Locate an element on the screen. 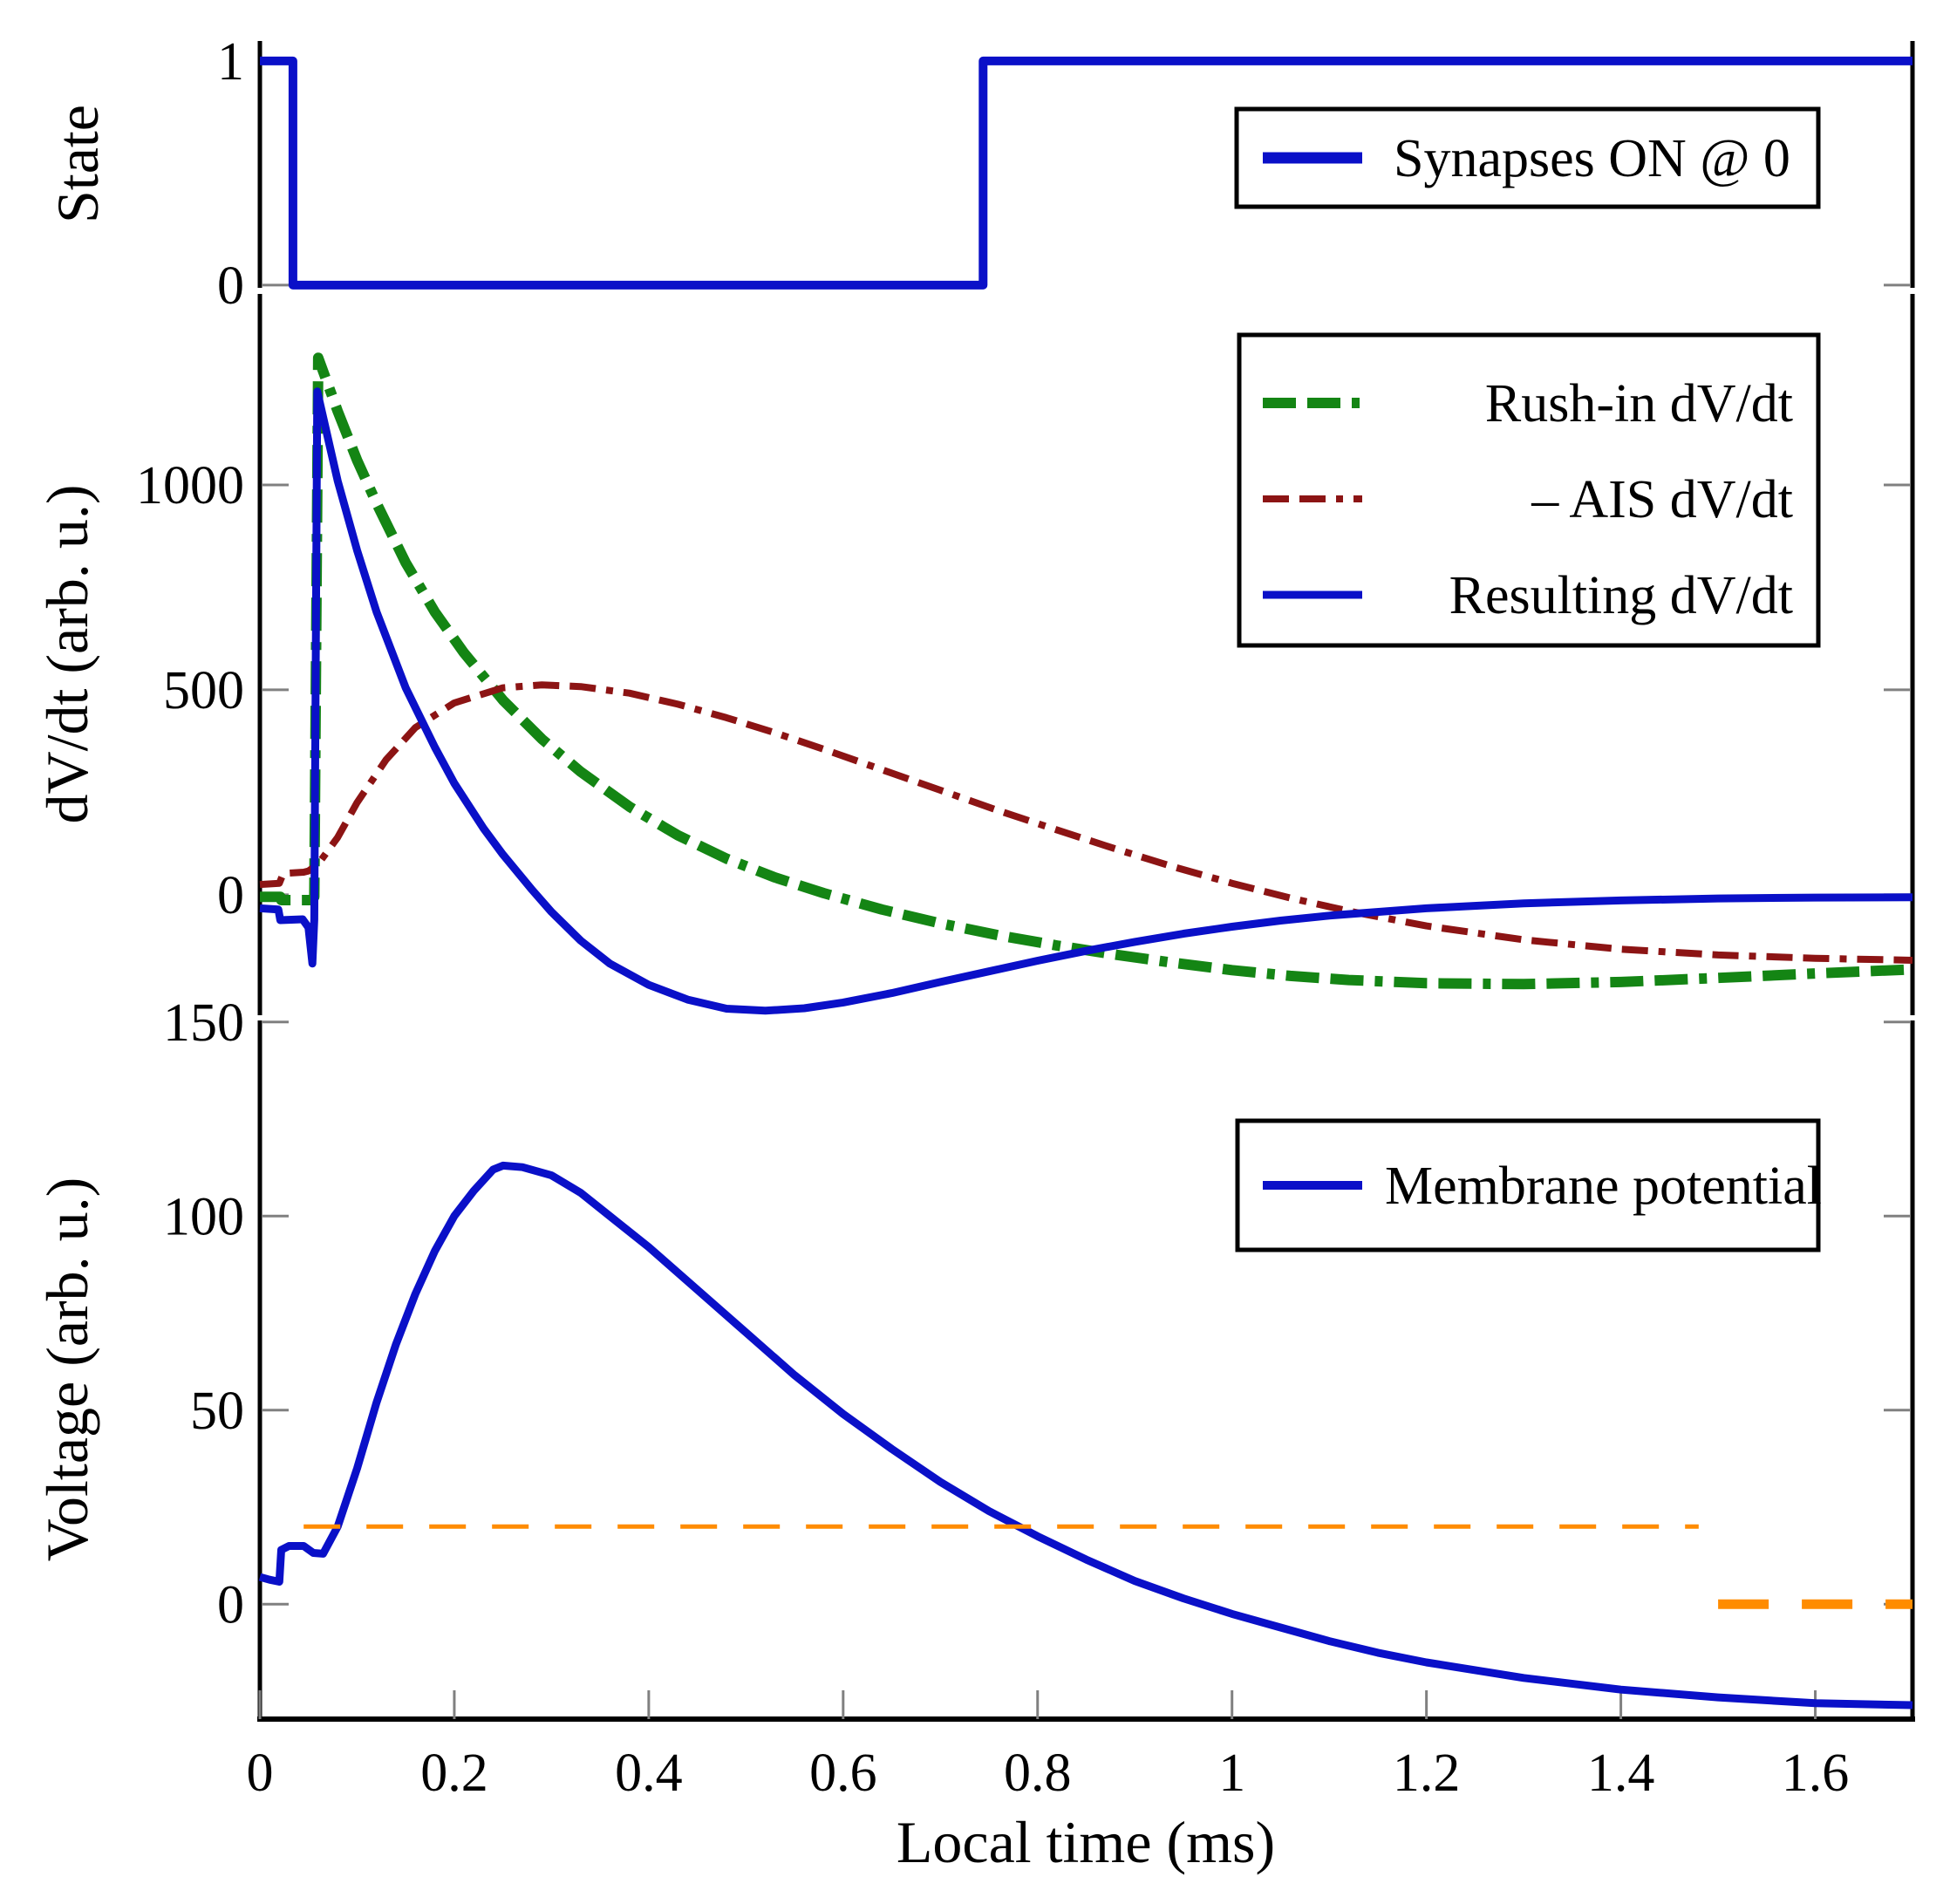 The height and width of the screenshot is (1904, 1950). legend-voltage: Membrane potential is located at coordinates (1528, 1185).